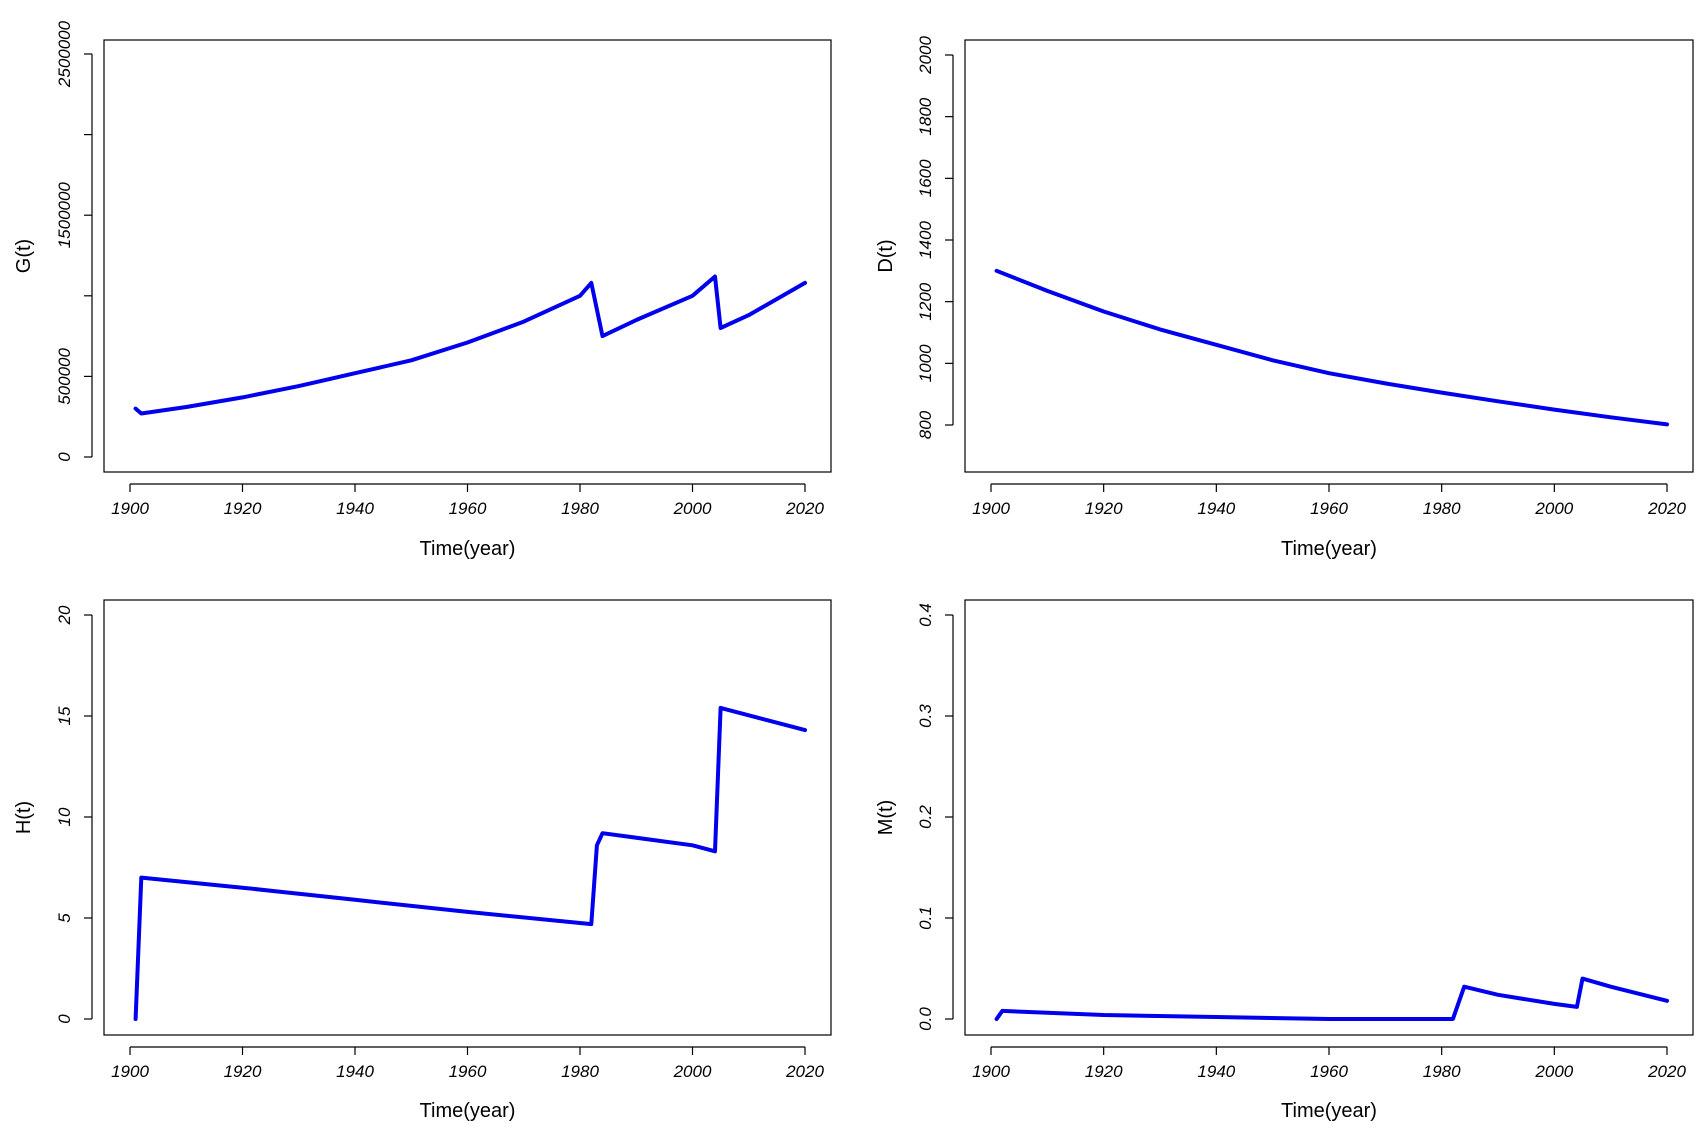  Describe the element at coordinates (64, 54) in the screenshot. I see `y-tick-label: 2500000` at that location.